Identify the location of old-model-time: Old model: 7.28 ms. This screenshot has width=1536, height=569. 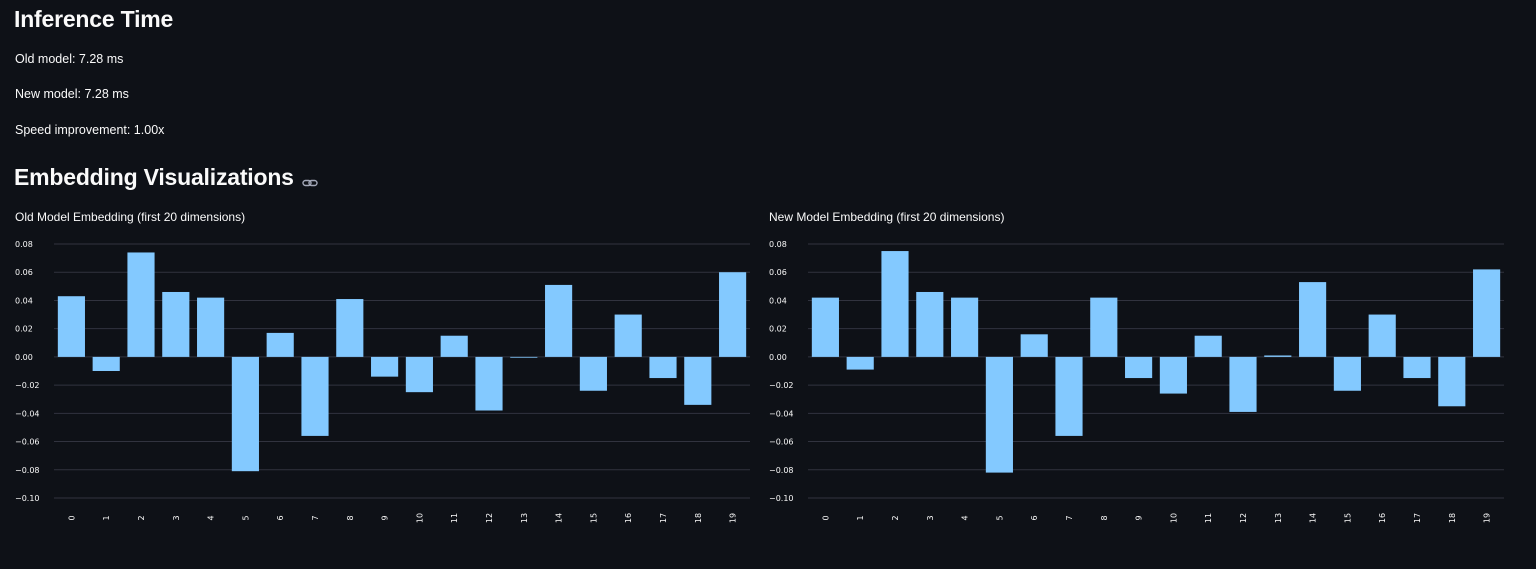
(69, 59).